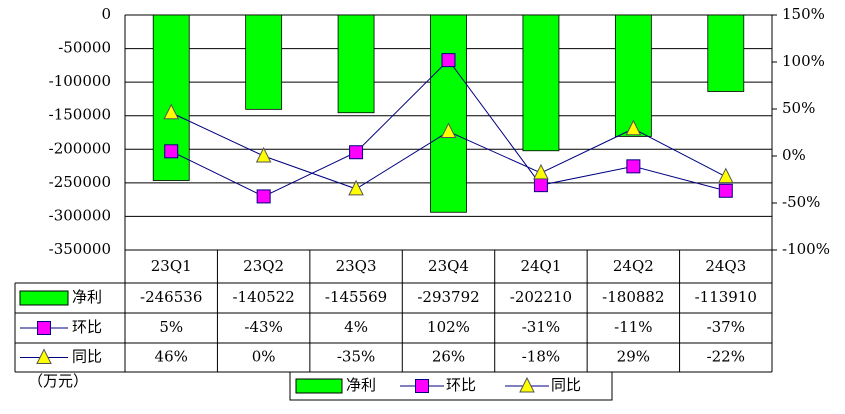 This screenshot has height=414, width=845. What do you see at coordinates (58, 381) in the screenshot?
I see `unit-label: （万元）` at bounding box center [58, 381].